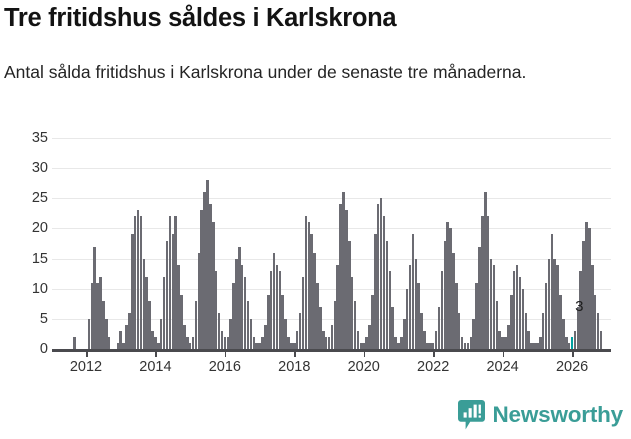 This screenshot has width=631, height=439. Describe the element at coordinates (540, 415) in the screenshot. I see `newsworthy-logo: Newsworthy` at that location.